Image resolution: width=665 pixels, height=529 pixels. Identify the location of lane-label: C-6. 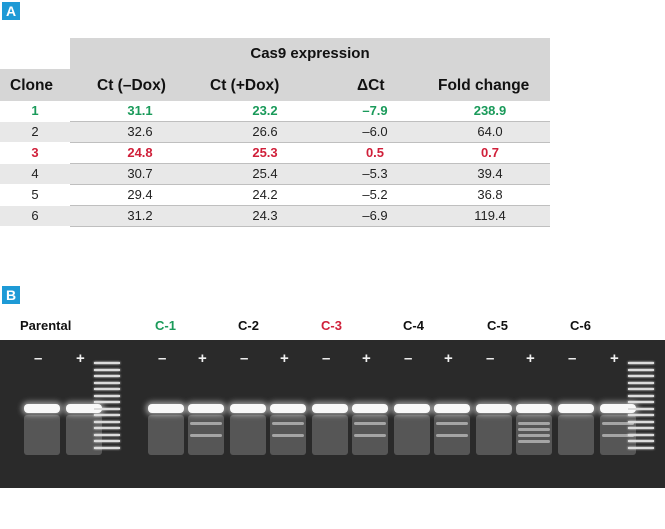
(580, 325).